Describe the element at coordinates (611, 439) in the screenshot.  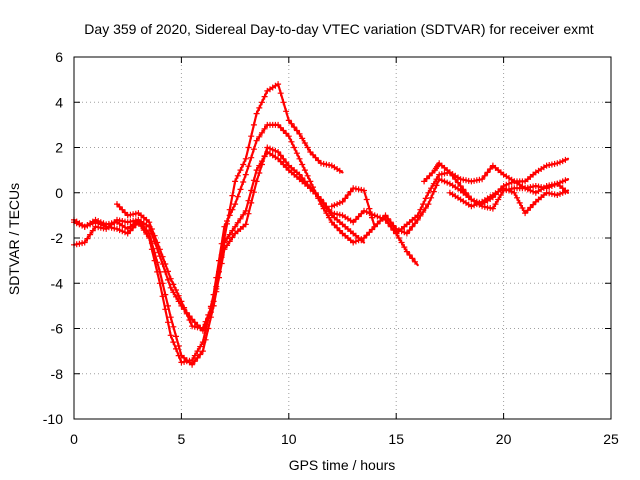
I see `x-tick-label: 25` at that location.